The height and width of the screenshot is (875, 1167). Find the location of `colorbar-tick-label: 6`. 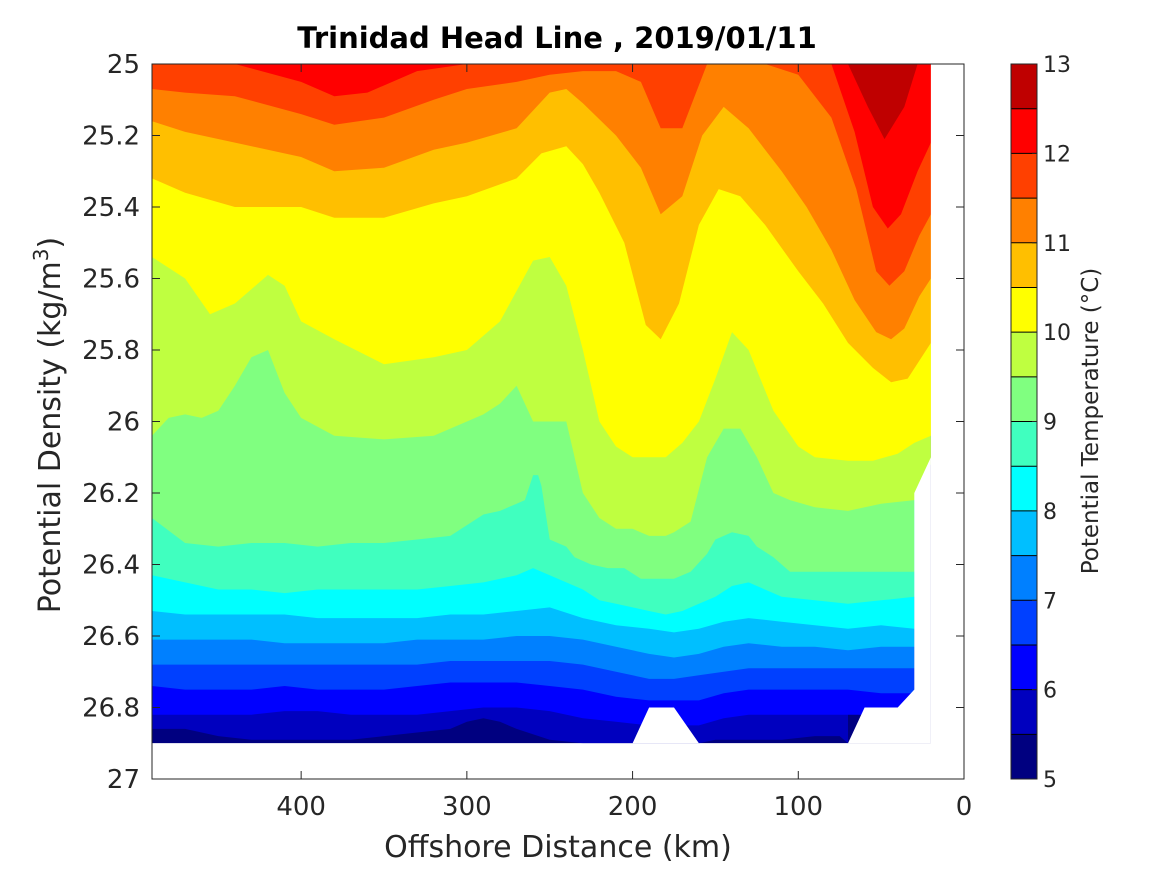

colorbar-tick-label: 6 is located at coordinates (1050, 691).